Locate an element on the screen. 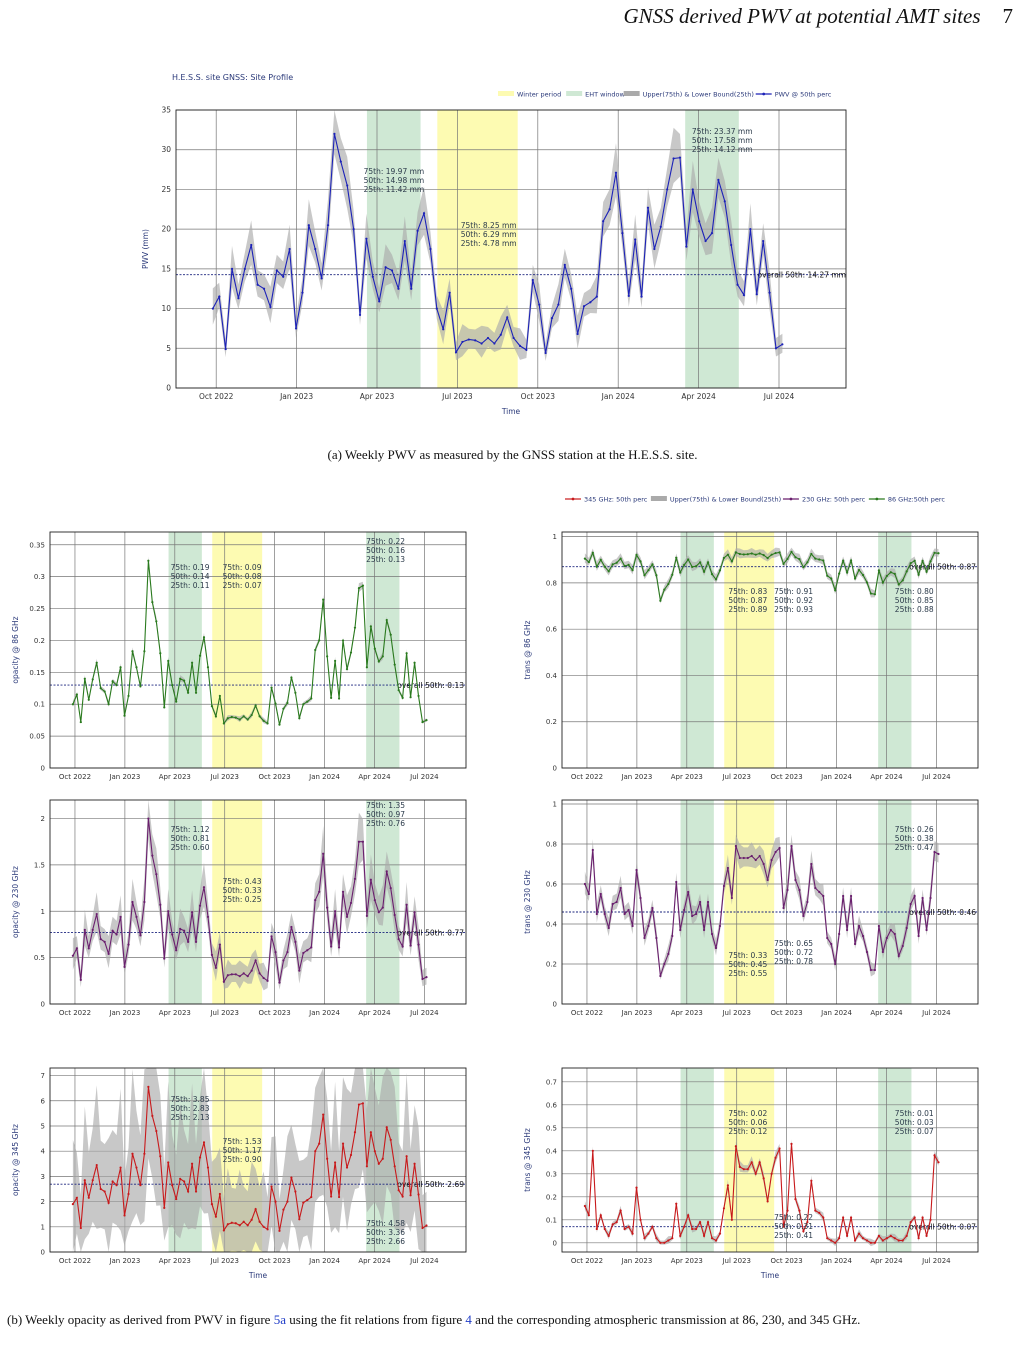  legend-swatch is located at coordinates (631, 93).